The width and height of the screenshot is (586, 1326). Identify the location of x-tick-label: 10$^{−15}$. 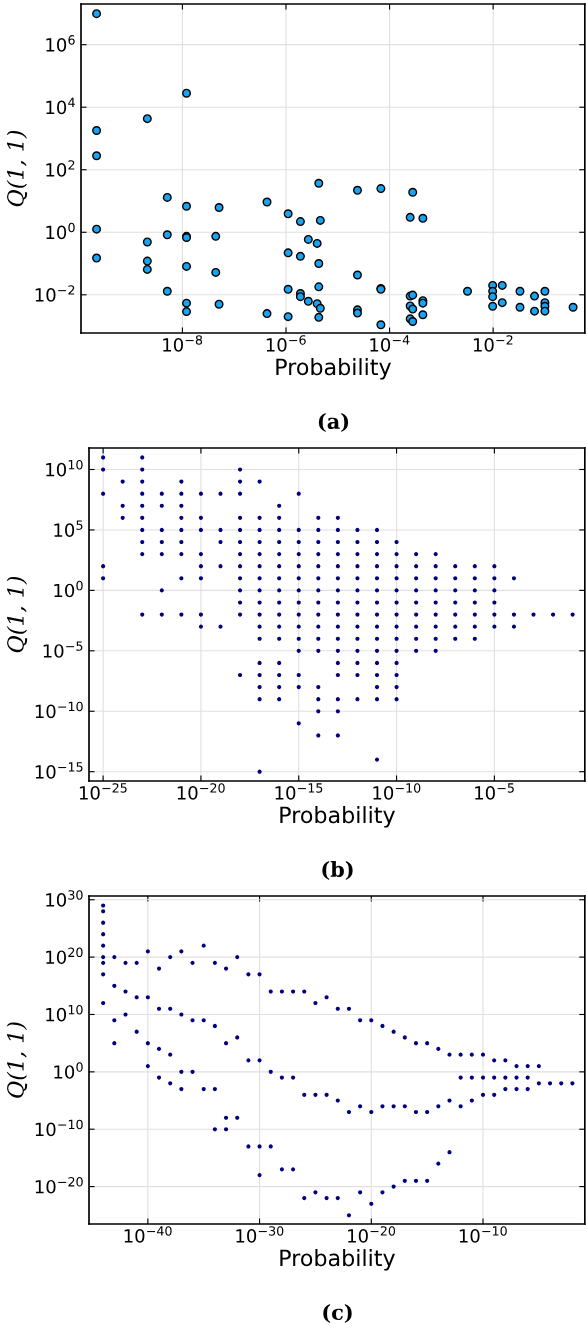
(299, 791).